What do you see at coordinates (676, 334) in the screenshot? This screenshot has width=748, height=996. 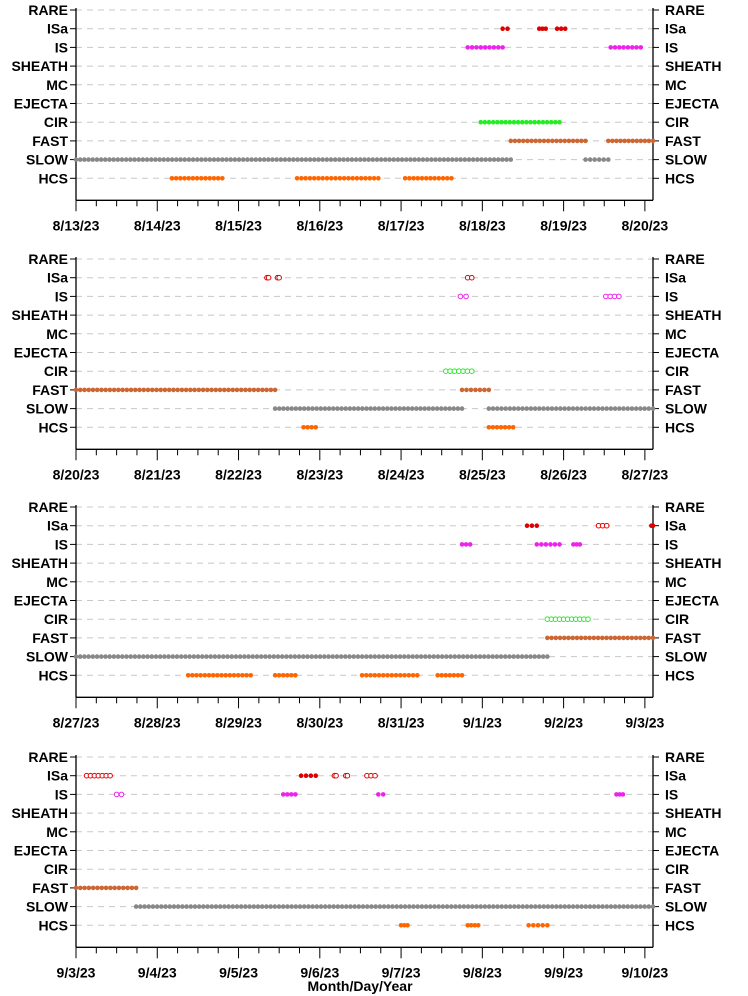 I see `category-label-right: MC` at bounding box center [676, 334].